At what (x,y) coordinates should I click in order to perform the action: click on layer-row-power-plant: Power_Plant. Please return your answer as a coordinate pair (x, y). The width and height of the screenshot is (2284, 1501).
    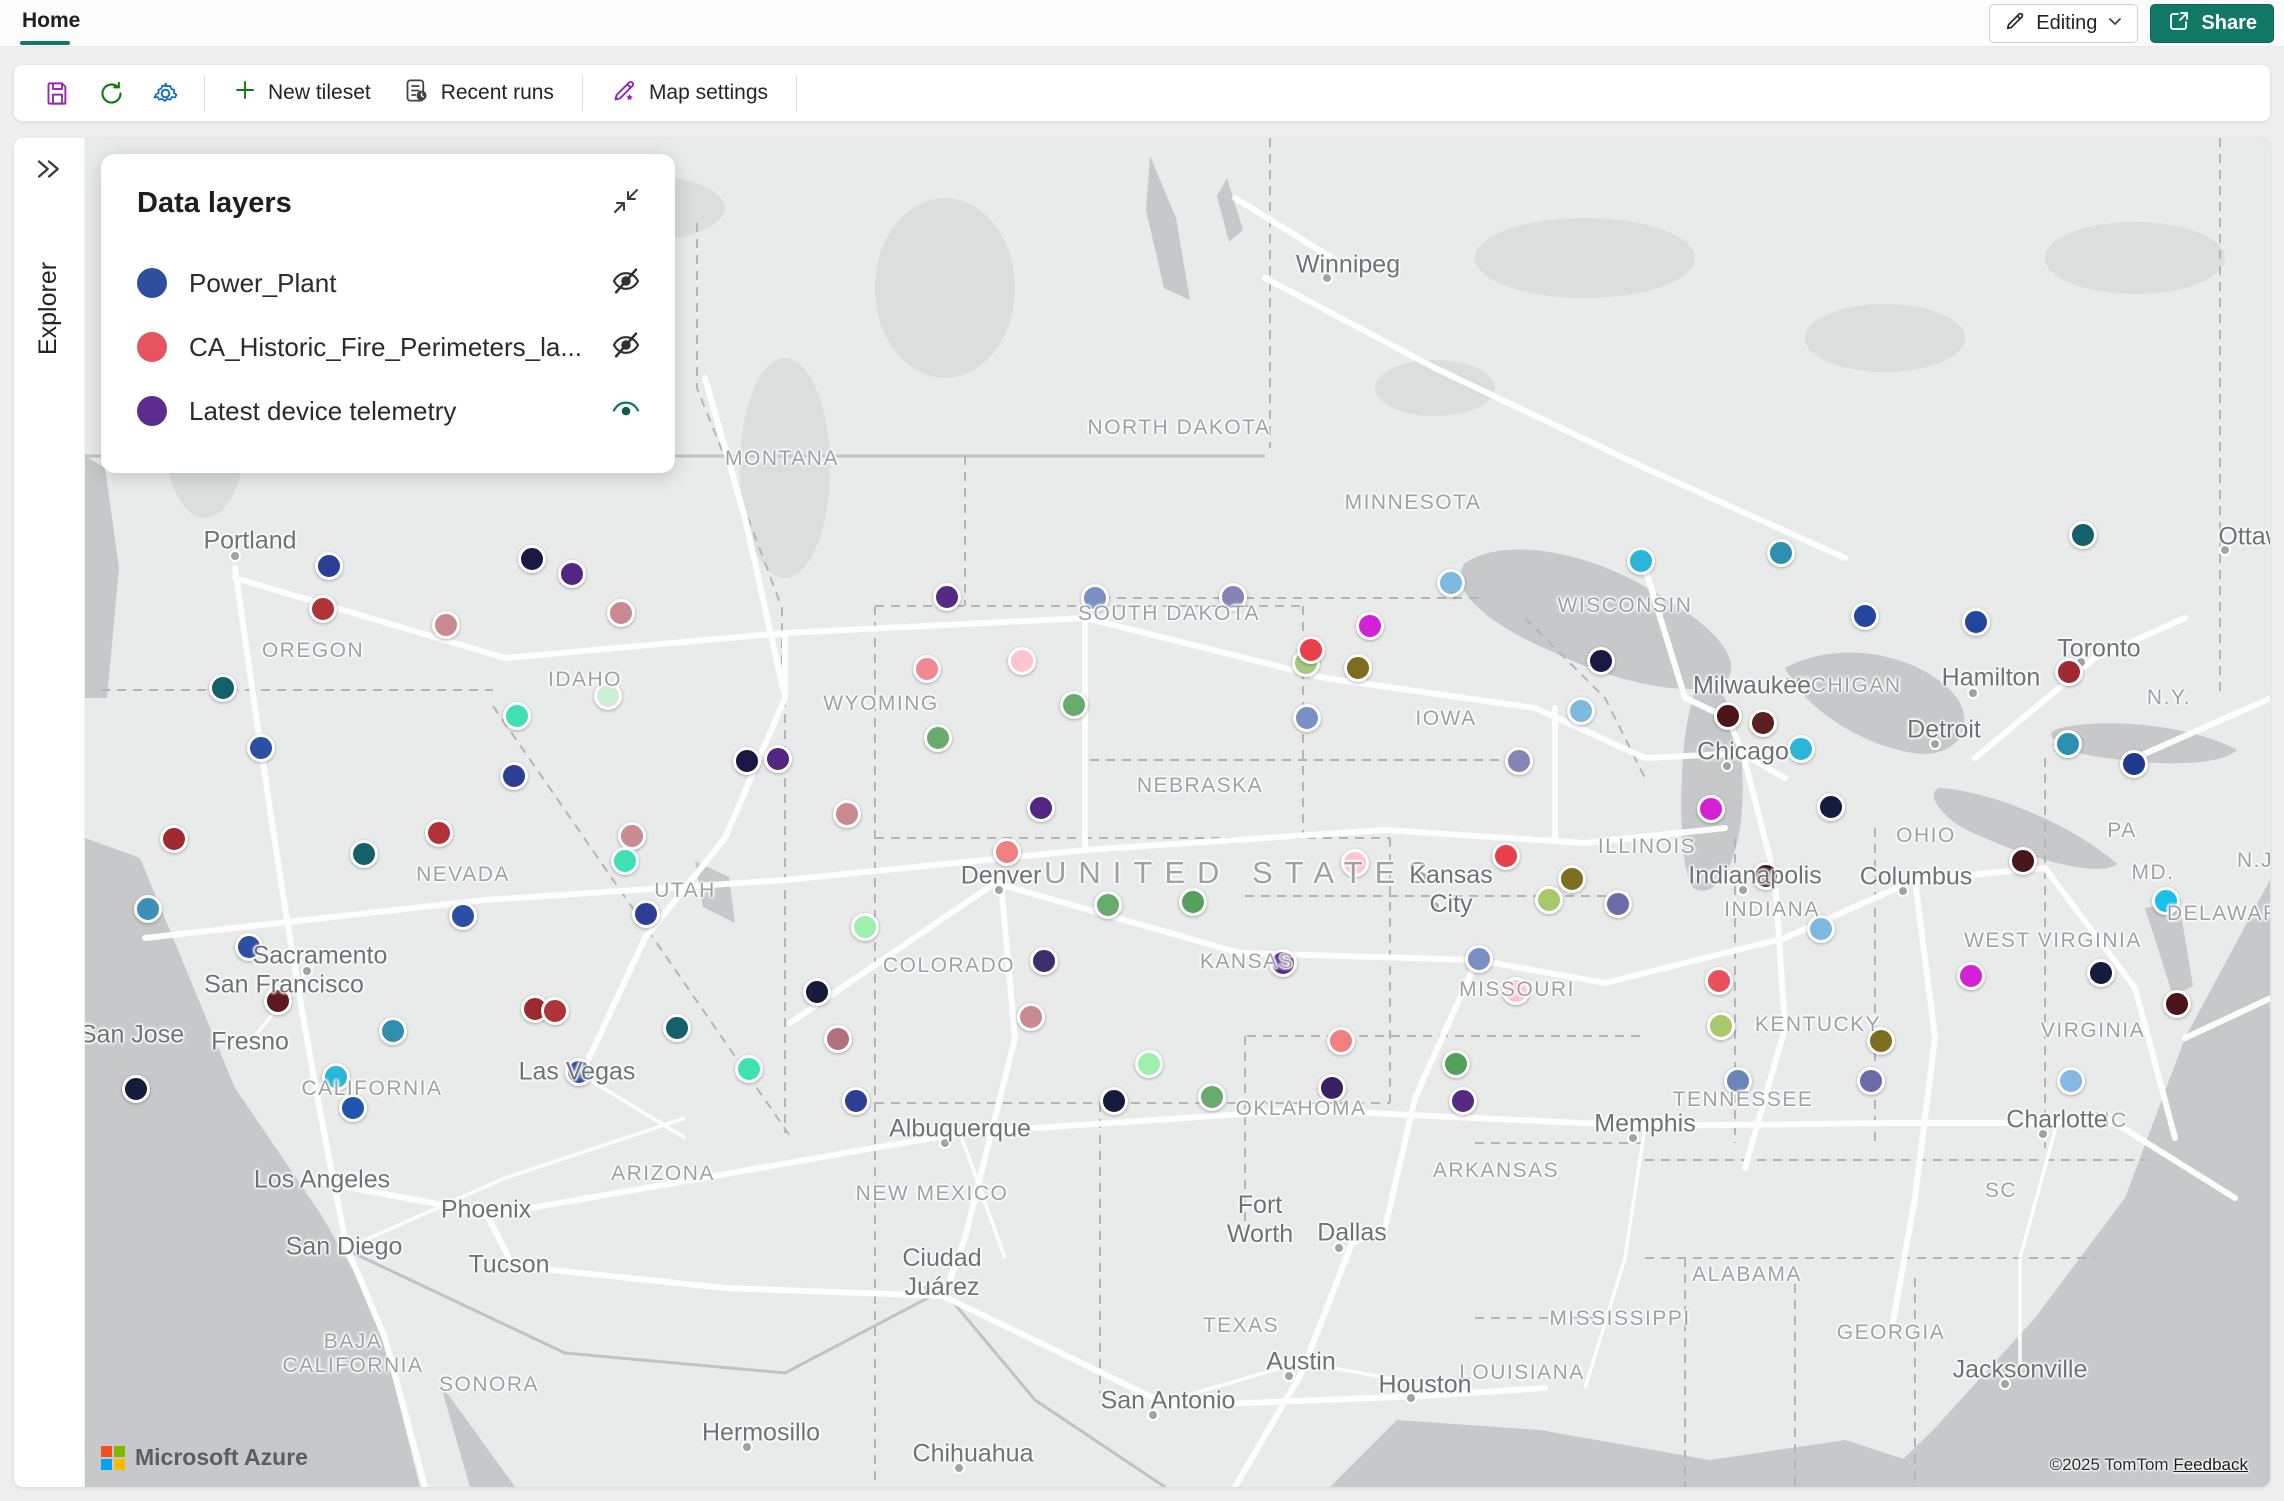
    Looking at the image, I should click on (391, 283).